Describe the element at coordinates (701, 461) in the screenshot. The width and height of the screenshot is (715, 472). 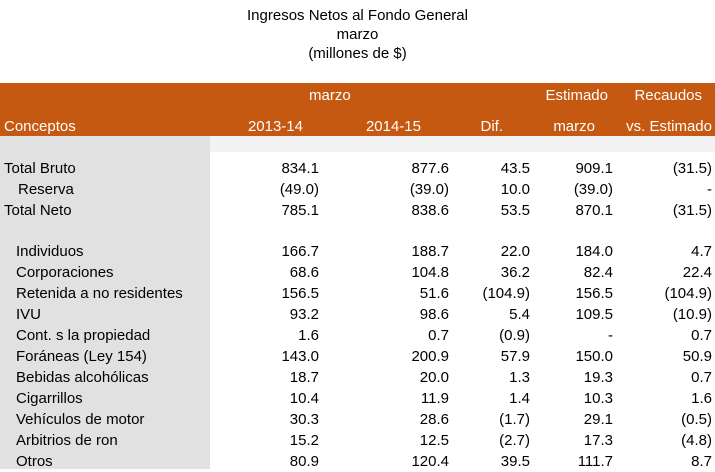
I see `value-vs-estimado: 8.7` at that location.